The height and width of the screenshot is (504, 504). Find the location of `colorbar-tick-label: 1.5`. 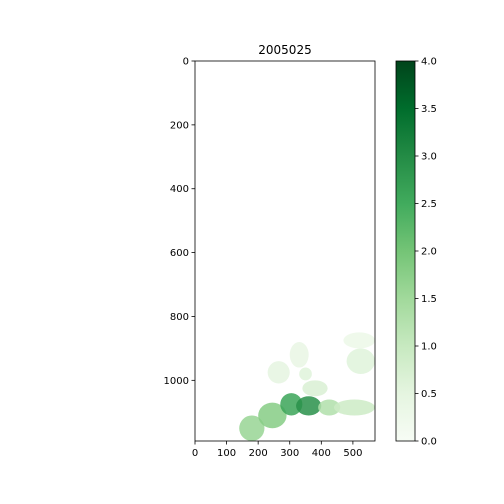

colorbar-tick-label: 1.5 is located at coordinates (429, 299).